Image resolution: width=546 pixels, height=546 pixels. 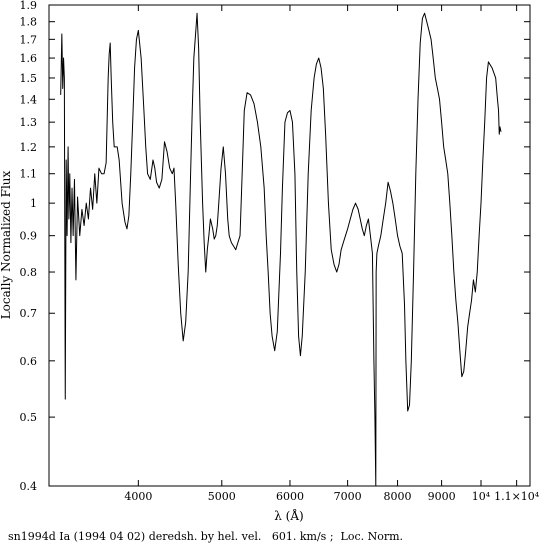 What do you see at coordinates (29, 272) in the screenshot?
I see `y-tick-label: 0.8` at bounding box center [29, 272].